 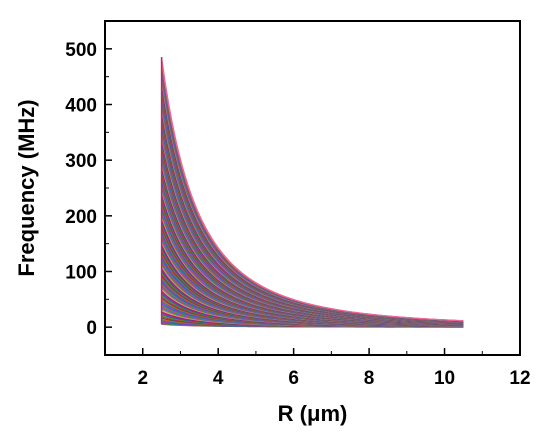 What do you see at coordinates (81, 217) in the screenshot?
I see `y-tick-label: 200` at bounding box center [81, 217].